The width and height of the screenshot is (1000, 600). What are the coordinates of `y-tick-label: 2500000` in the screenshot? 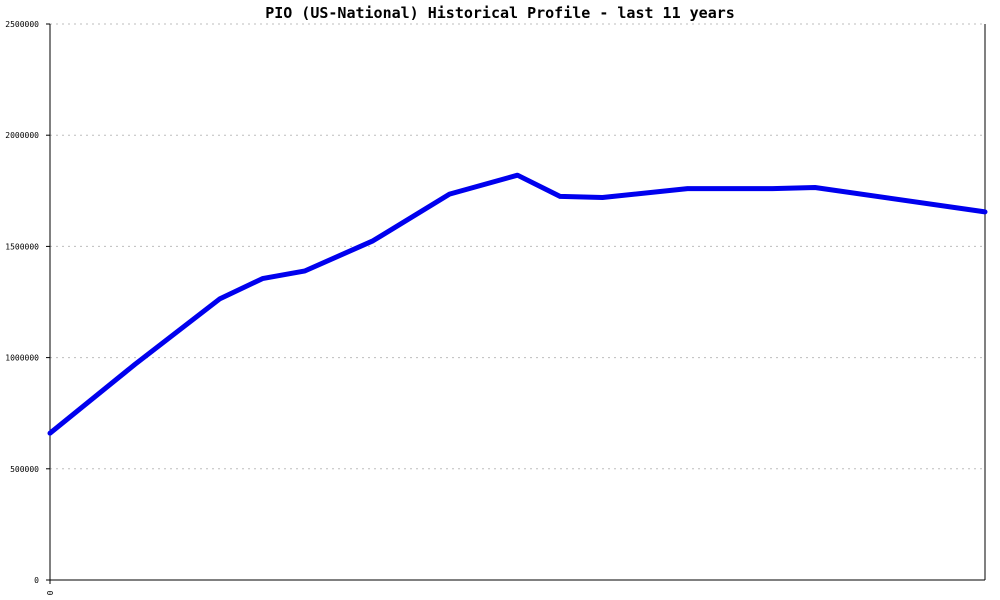 It's located at (22, 24).